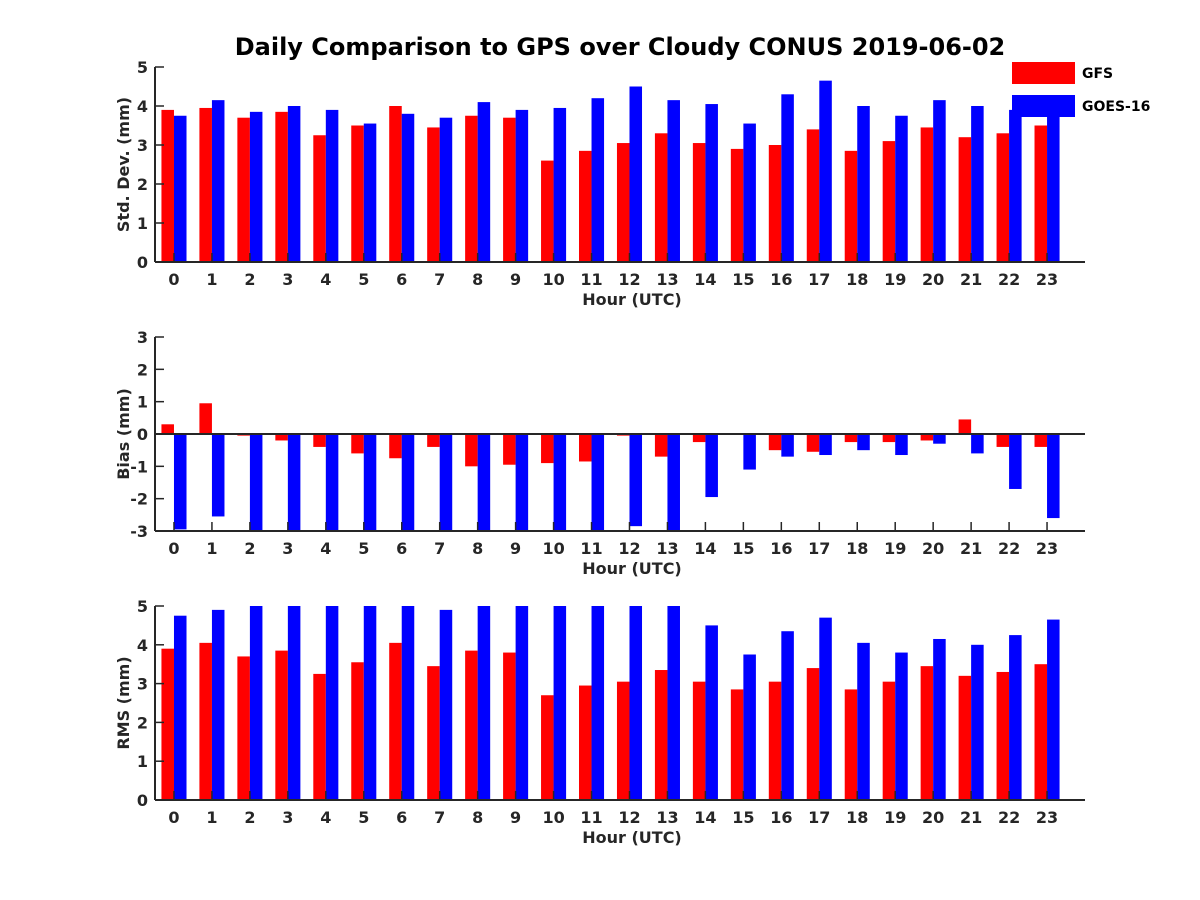 The height and width of the screenshot is (900, 1200). Describe the element at coordinates (1097, 74) in the screenshot. I see `legend-label-gfs: GFS` at that location.